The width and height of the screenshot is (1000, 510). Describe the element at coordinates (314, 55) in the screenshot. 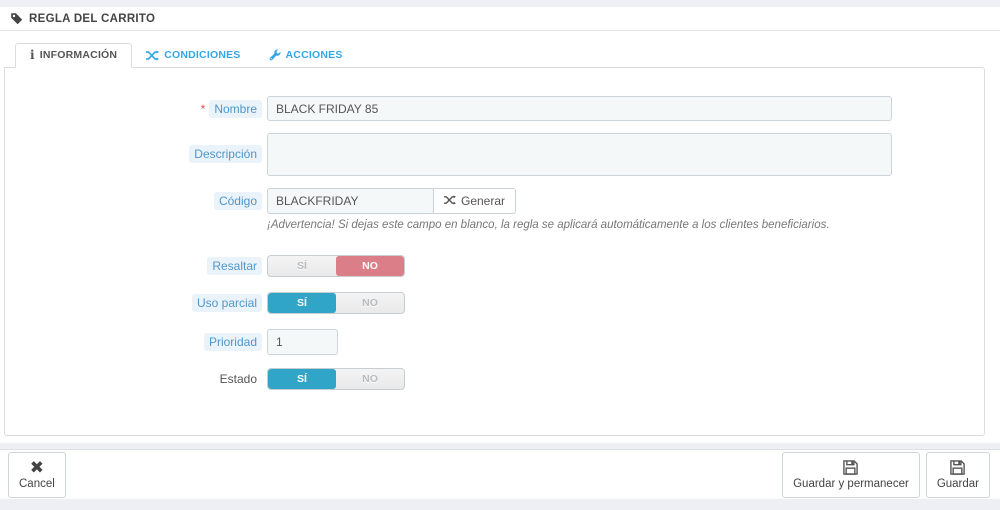

I see `tab-label: ACCIONES` at that location.